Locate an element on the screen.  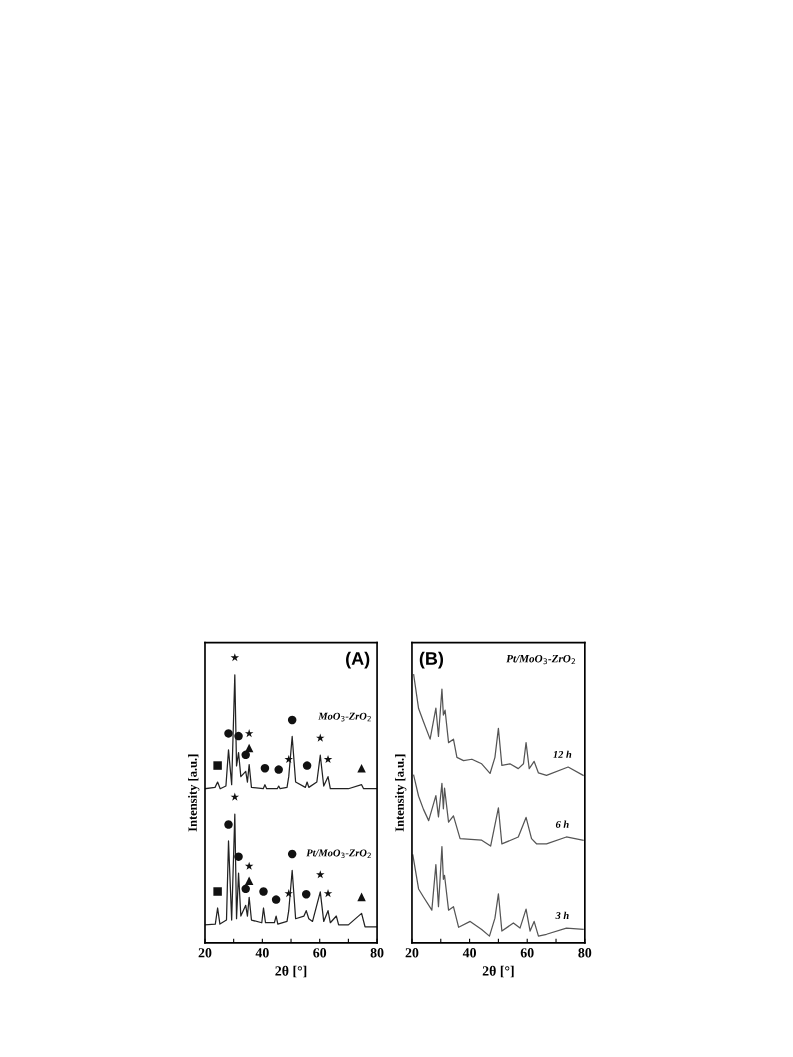
chart-title: (A) is located at coordinates (358, 660).